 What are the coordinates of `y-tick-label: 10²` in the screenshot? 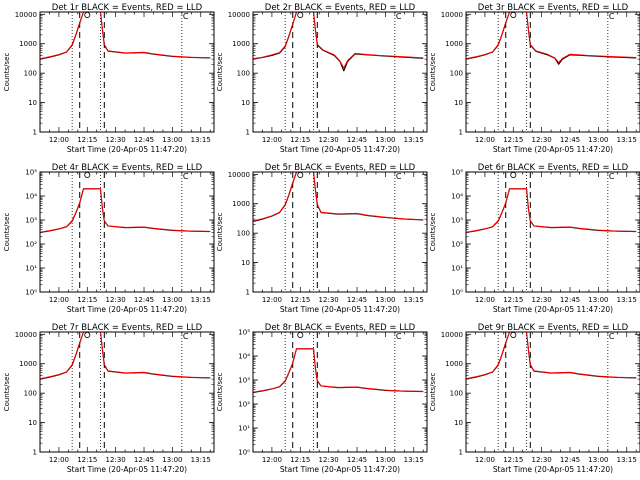 It's located at (31, 245).